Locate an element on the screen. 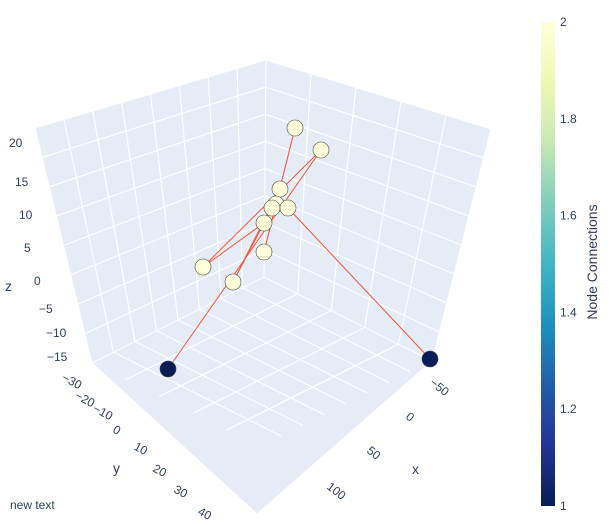 The height and width of the screenshot is (525, 613). z-tick-label: −15 is located at coordinates (57, 357).